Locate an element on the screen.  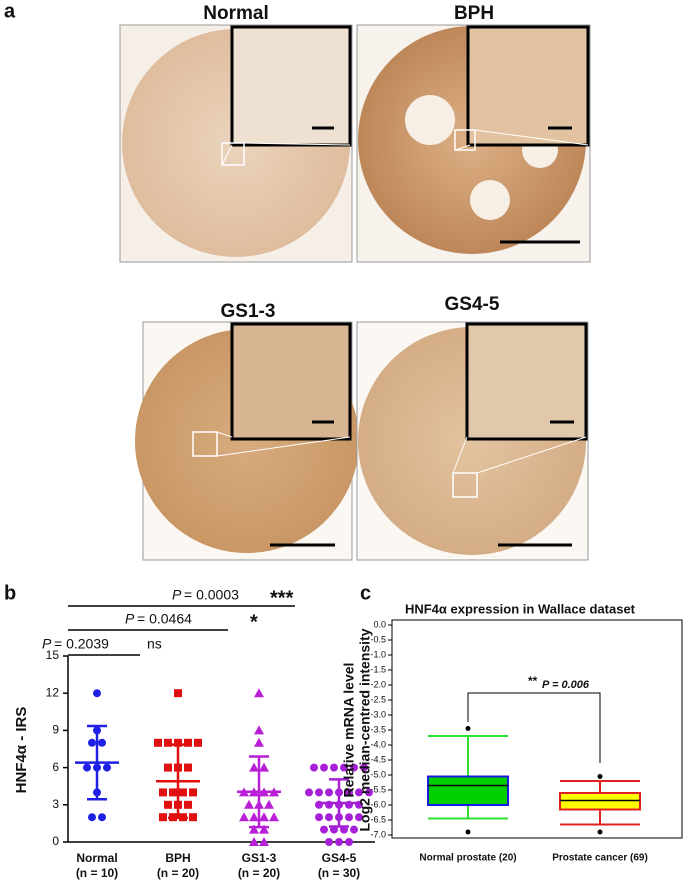
x-tick-label: Prostate cancer (69) is located at coordinates (600, 858).